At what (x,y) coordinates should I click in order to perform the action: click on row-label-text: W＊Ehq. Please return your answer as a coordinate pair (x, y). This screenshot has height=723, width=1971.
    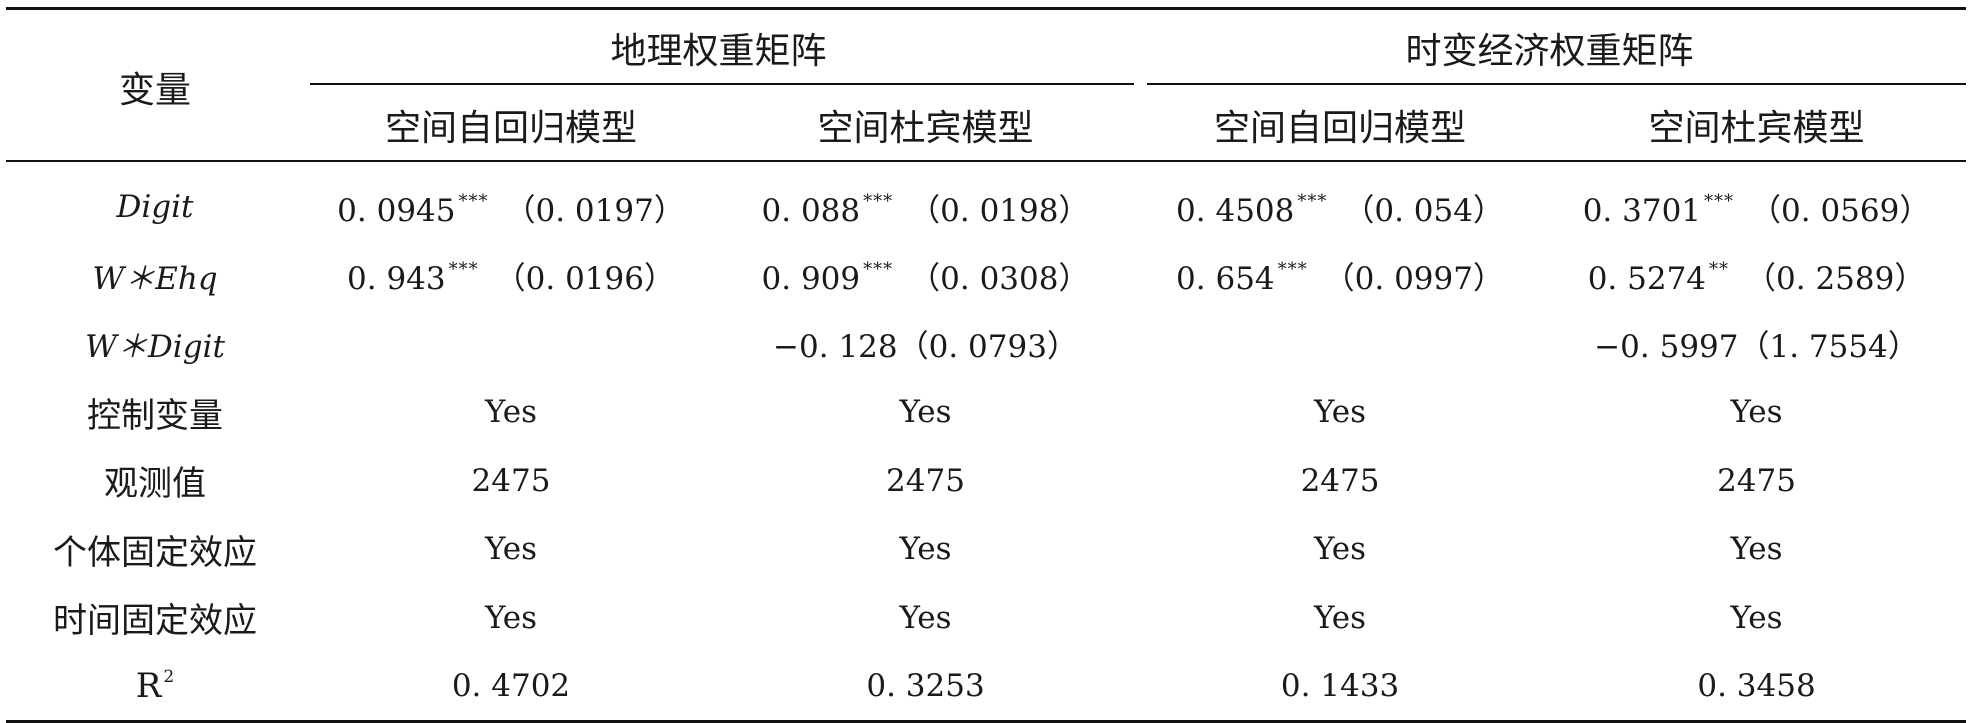
    Looking at the image, I should click on (155, 279).